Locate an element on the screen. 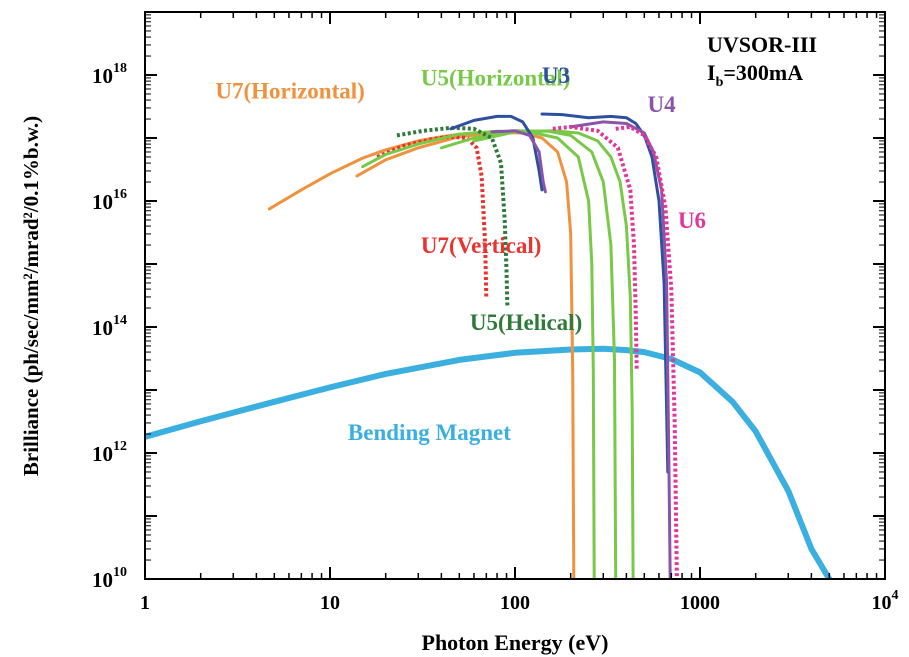 The image size is (909, 657). x-tick-label: 10 is located at coordinates (330, 603).